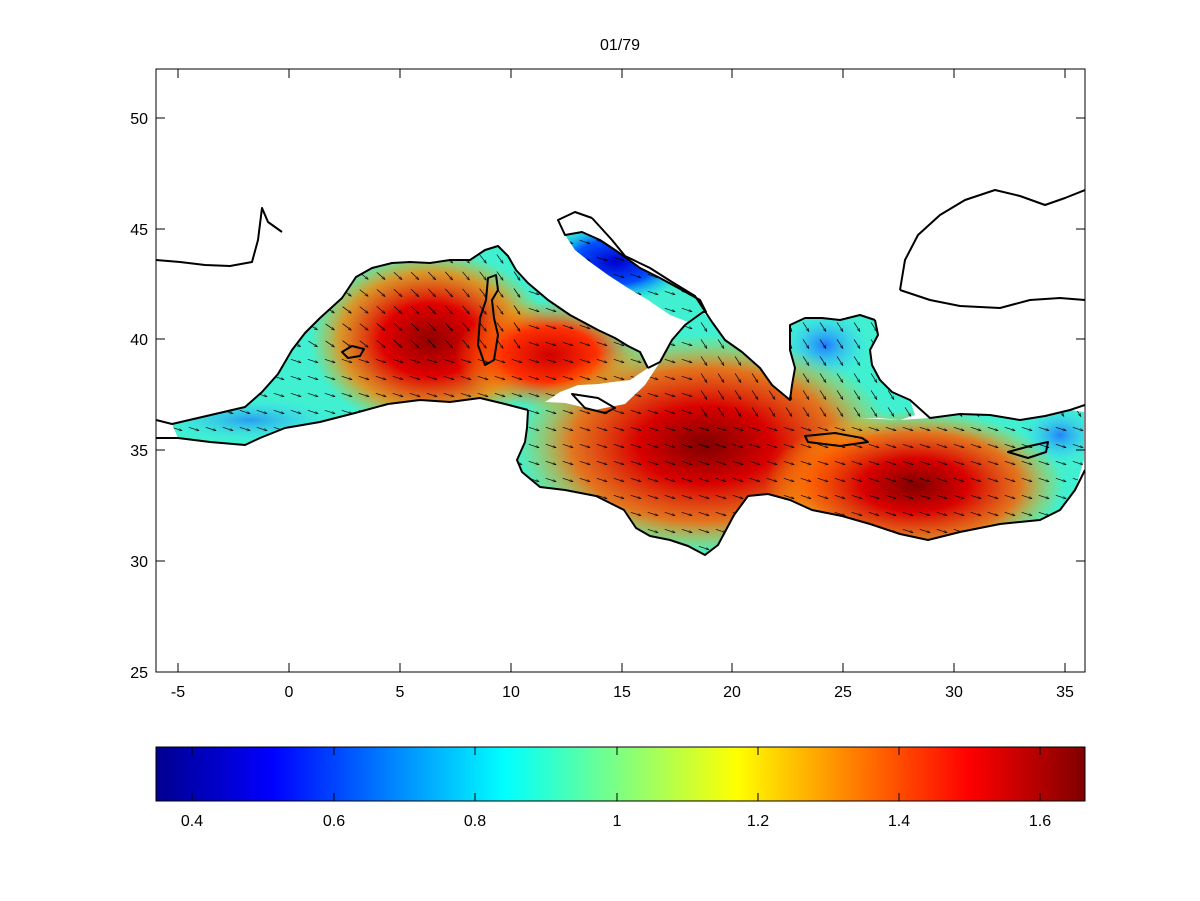  I want to click on x-tick-label: 25, so click(843, 692).